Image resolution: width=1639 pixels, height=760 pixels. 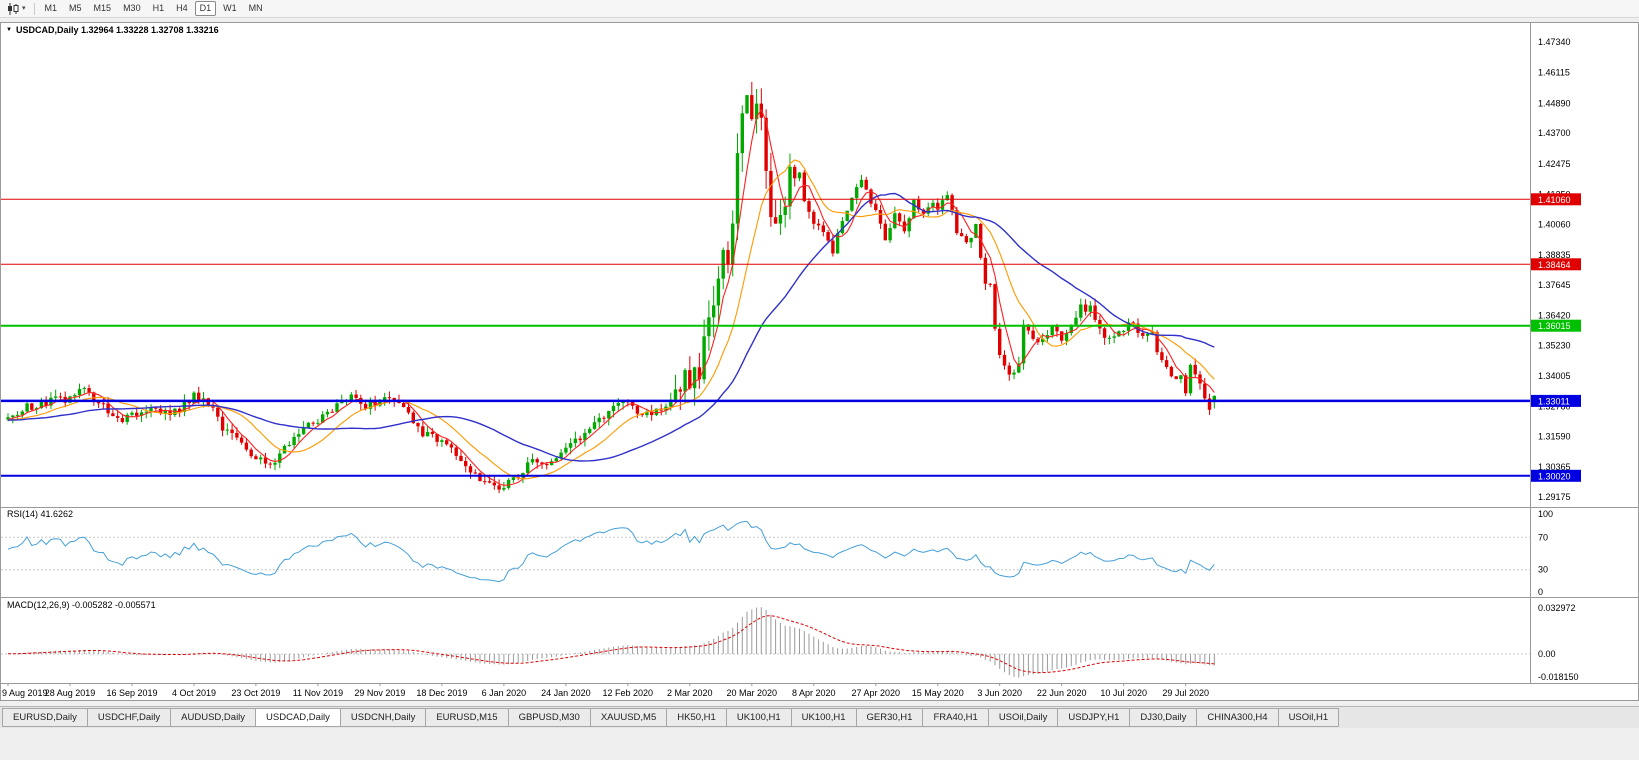 I want to click on price-line-badge-label: 1.30020, so click(x=1554, y=476).